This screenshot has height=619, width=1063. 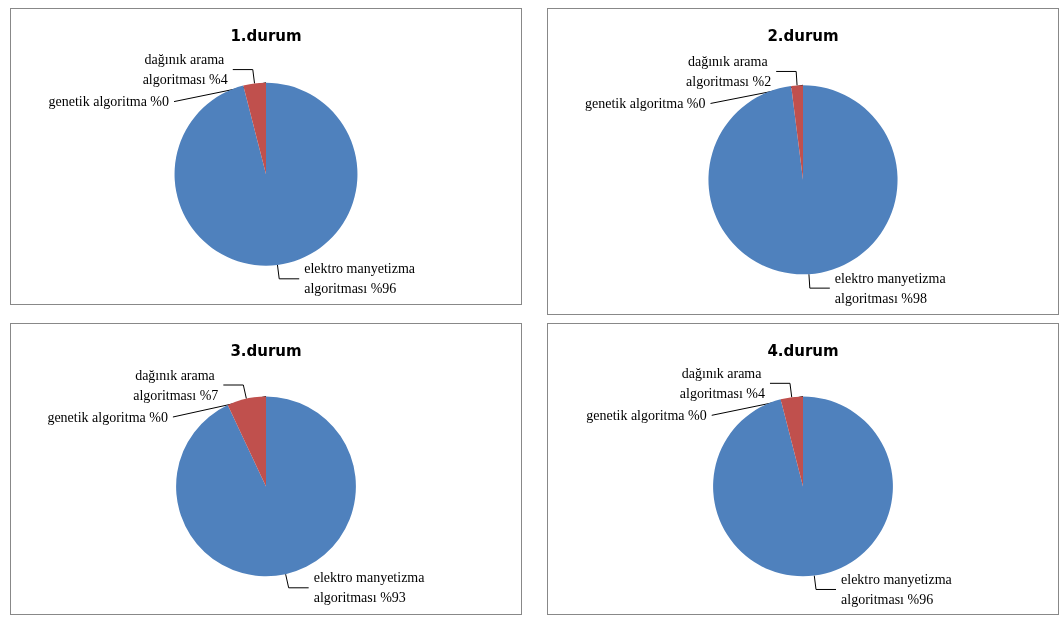 I want to click on slice-label: dağınık arama algoritması %7, so click(x=176, y=385).